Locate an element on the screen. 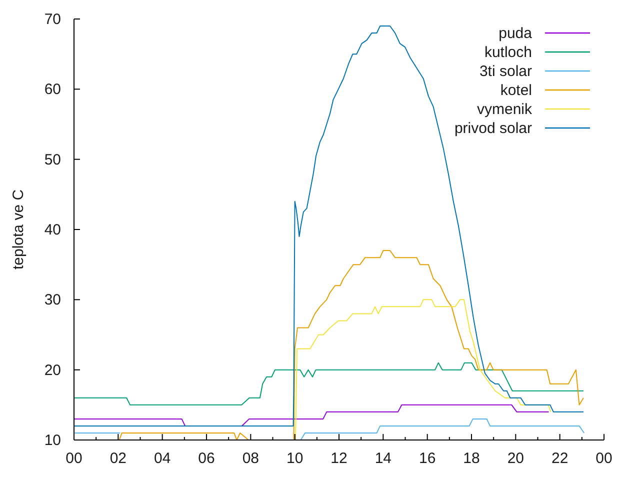 The width and height of the screenshot is (640, 480). y-tick-label: 60 is located at coordinates (52, 89).